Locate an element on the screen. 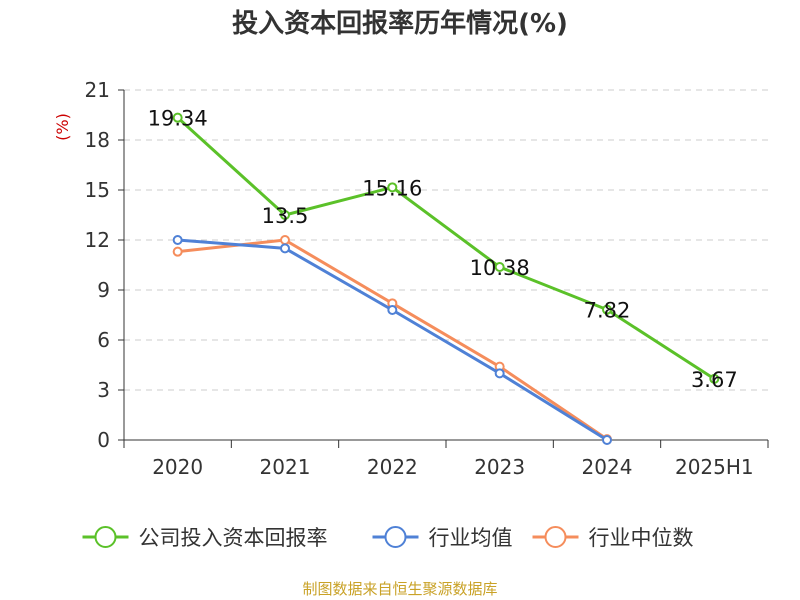 The height and width of the screenshot is (600, 800). data-label: 15.16 is located at coordinates (392, 188).